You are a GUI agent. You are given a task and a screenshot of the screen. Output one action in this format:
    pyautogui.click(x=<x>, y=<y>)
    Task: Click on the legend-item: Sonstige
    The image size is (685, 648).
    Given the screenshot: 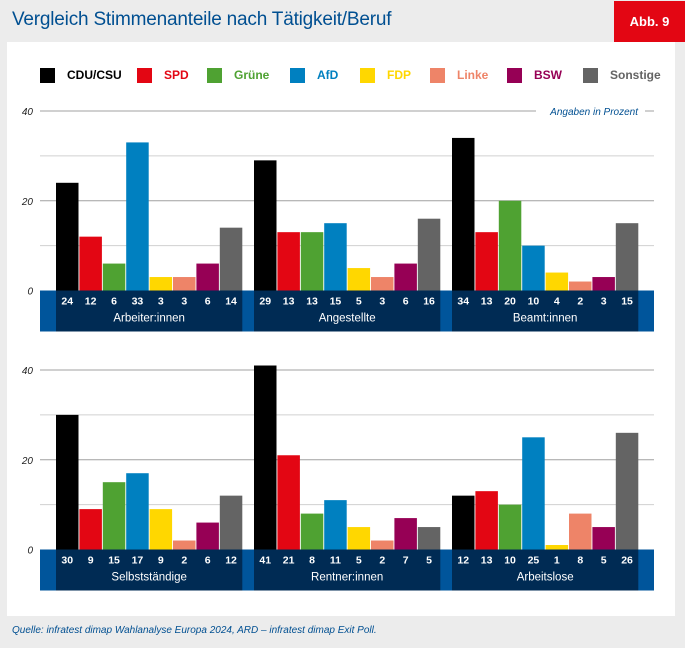 What is the action you would take?
    pyautogui.click(x=622, y=75)
    